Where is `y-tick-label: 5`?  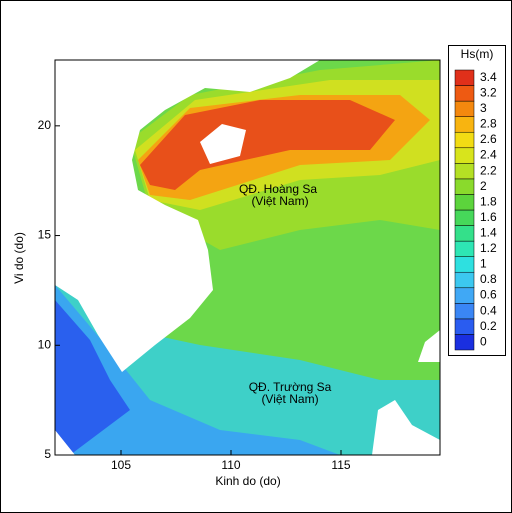
y-tick-label: 5 is located at coordinates (47, 454).